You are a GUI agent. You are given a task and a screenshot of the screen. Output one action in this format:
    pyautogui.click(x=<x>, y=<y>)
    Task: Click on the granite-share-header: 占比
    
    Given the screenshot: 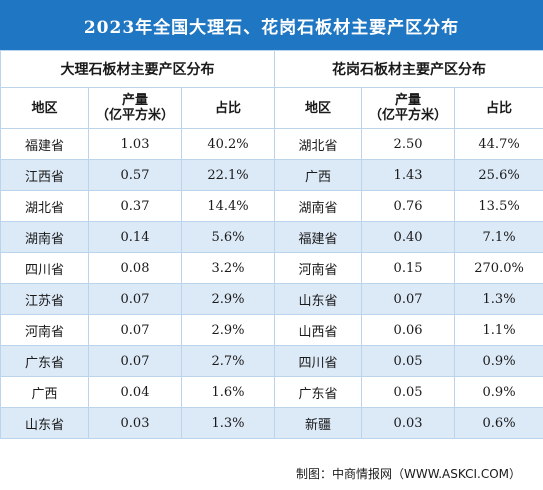 What is the action you would take?
    pyautogui.click(x=498, y=108)
    